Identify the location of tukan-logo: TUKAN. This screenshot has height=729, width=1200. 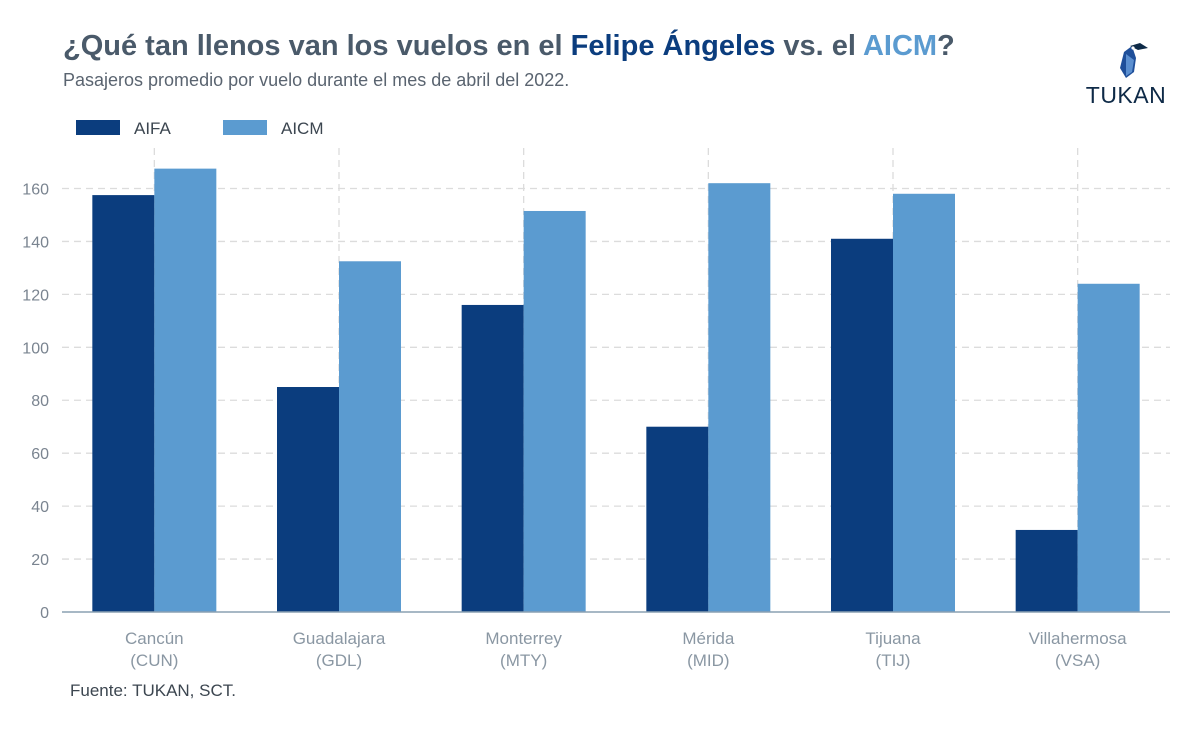
(1126, 73).